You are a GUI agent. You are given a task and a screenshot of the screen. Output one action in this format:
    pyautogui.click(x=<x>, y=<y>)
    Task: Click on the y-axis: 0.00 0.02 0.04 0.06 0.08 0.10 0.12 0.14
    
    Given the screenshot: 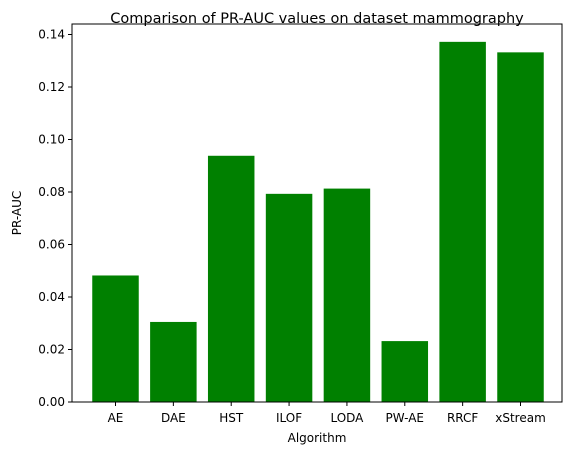 What is the action you would take?
    pyautogui.click(x=55, y=218)
    